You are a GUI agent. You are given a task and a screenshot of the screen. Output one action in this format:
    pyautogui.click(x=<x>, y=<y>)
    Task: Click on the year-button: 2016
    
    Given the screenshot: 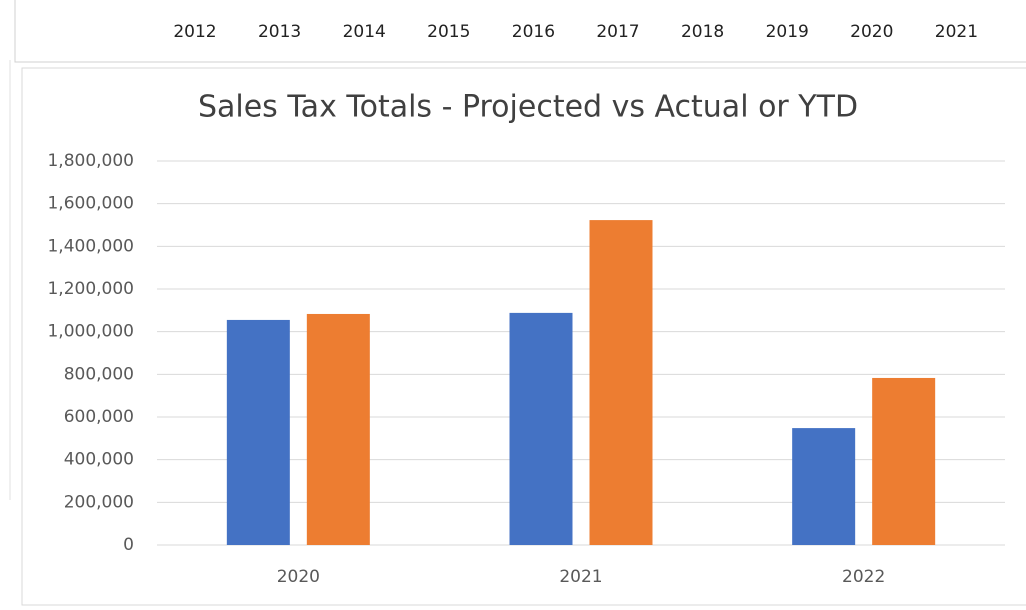 What is the action you would take?
    pyautogui.click(x=533, y=32)
    